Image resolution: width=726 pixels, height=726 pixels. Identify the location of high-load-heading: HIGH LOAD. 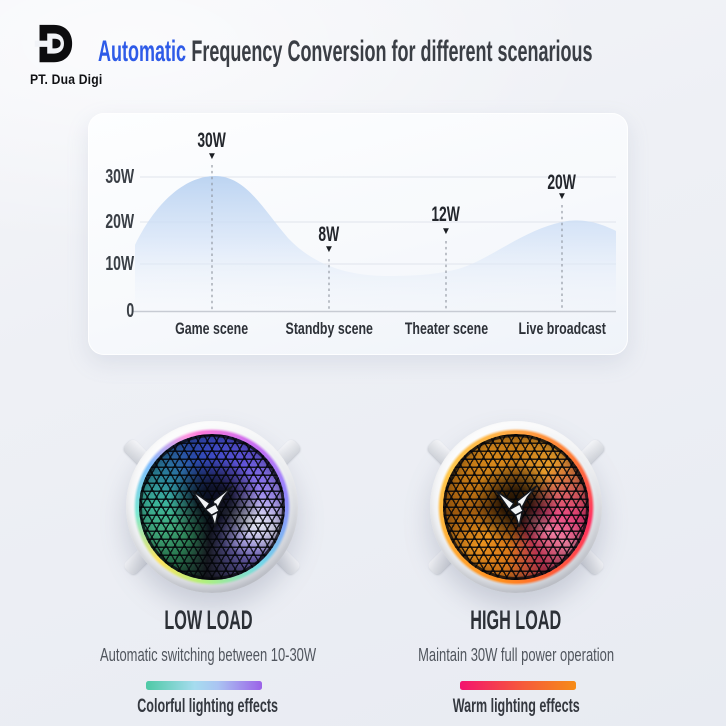
(516, 620).